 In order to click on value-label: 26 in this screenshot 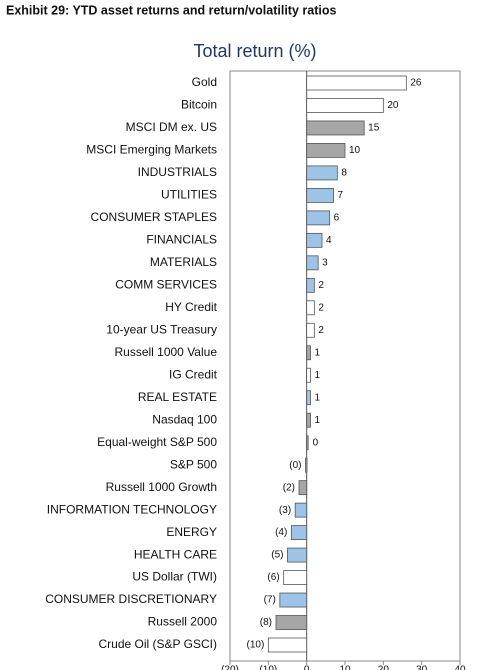, I will do `click(416, 83)`.